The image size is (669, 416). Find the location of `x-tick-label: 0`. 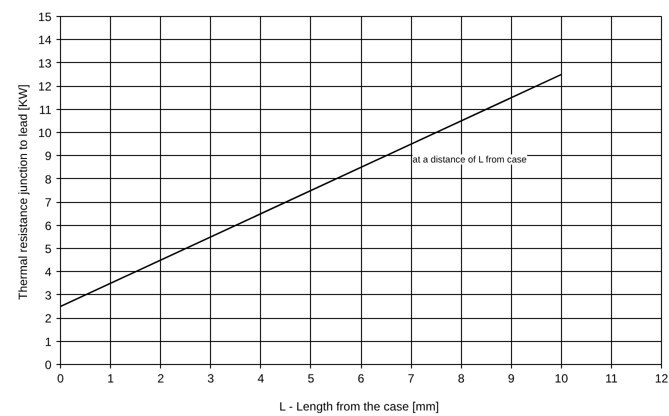

x-tick-label: 0 is located at coordinates (60, 379).